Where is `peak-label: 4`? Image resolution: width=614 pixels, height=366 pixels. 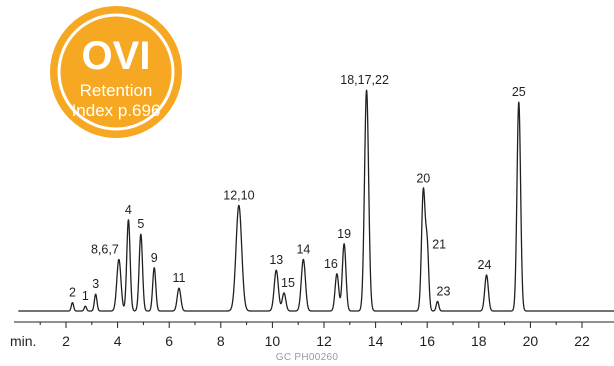 peak-label: 4 is located at coordinates (128, 210).